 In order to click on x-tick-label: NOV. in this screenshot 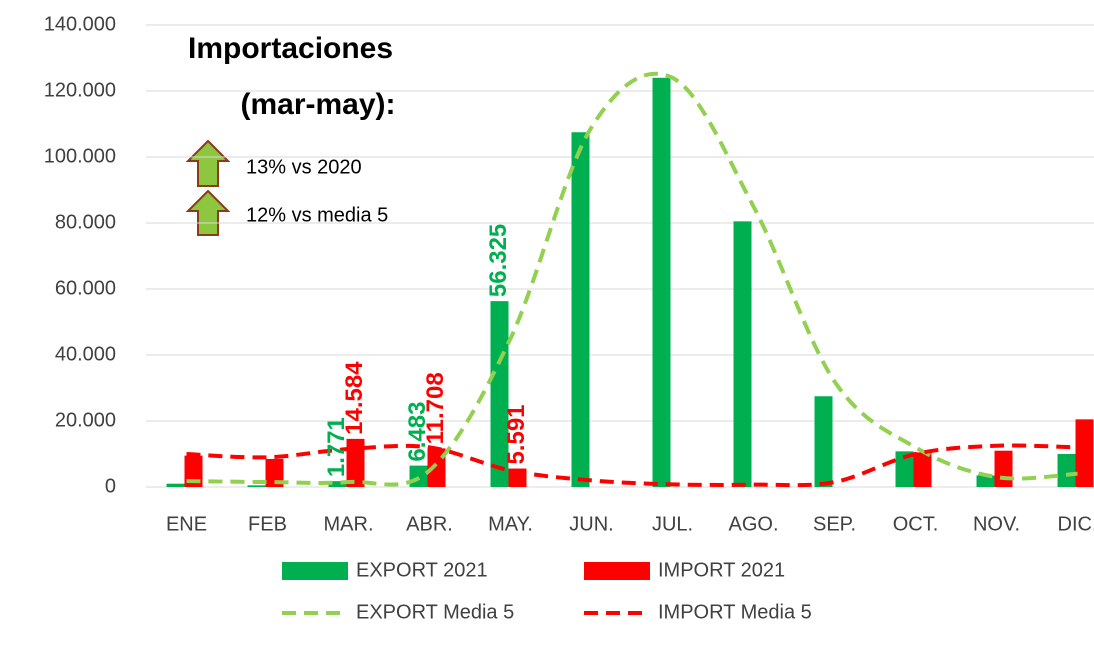, I will do `click(996, 524)`.